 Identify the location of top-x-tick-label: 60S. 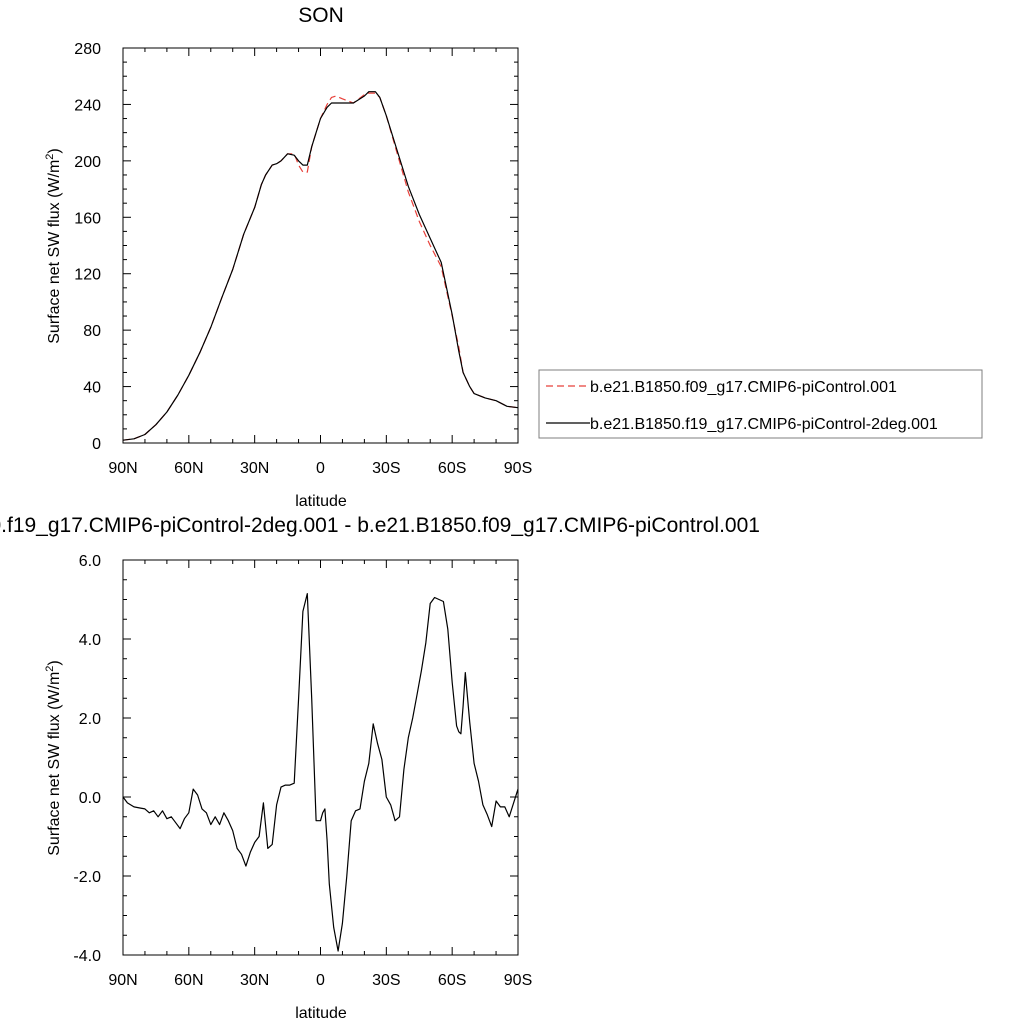
(452, 468).